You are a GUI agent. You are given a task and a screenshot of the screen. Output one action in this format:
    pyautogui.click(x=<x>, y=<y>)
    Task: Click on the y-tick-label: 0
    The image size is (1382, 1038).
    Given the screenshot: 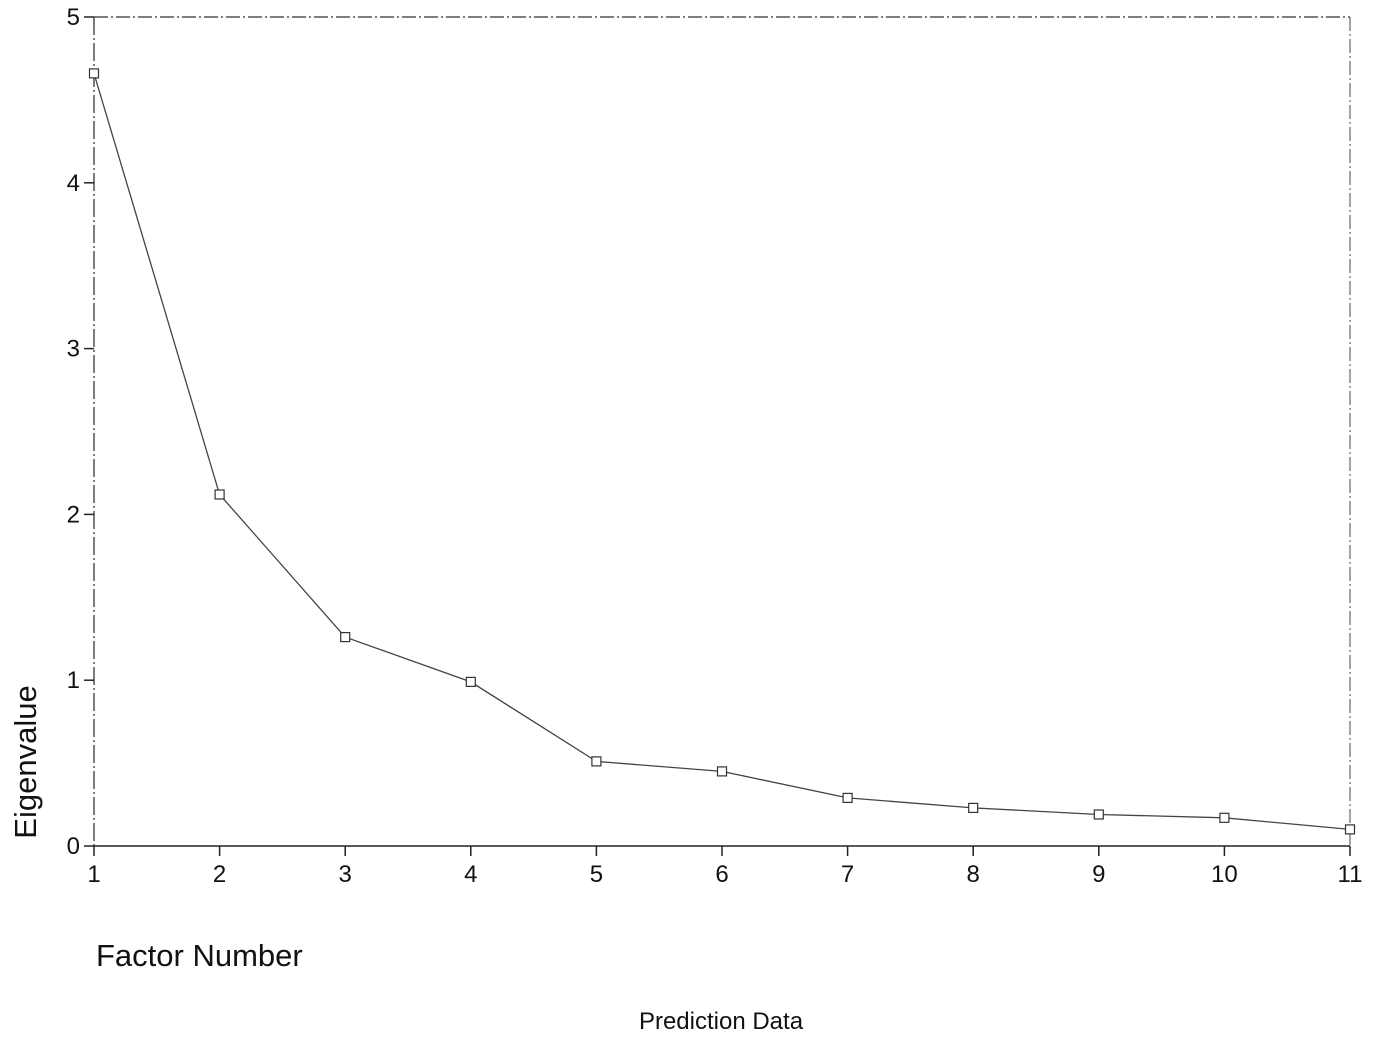 What is the action you would take?
    pyautogui.click(x=73, y=846)
    